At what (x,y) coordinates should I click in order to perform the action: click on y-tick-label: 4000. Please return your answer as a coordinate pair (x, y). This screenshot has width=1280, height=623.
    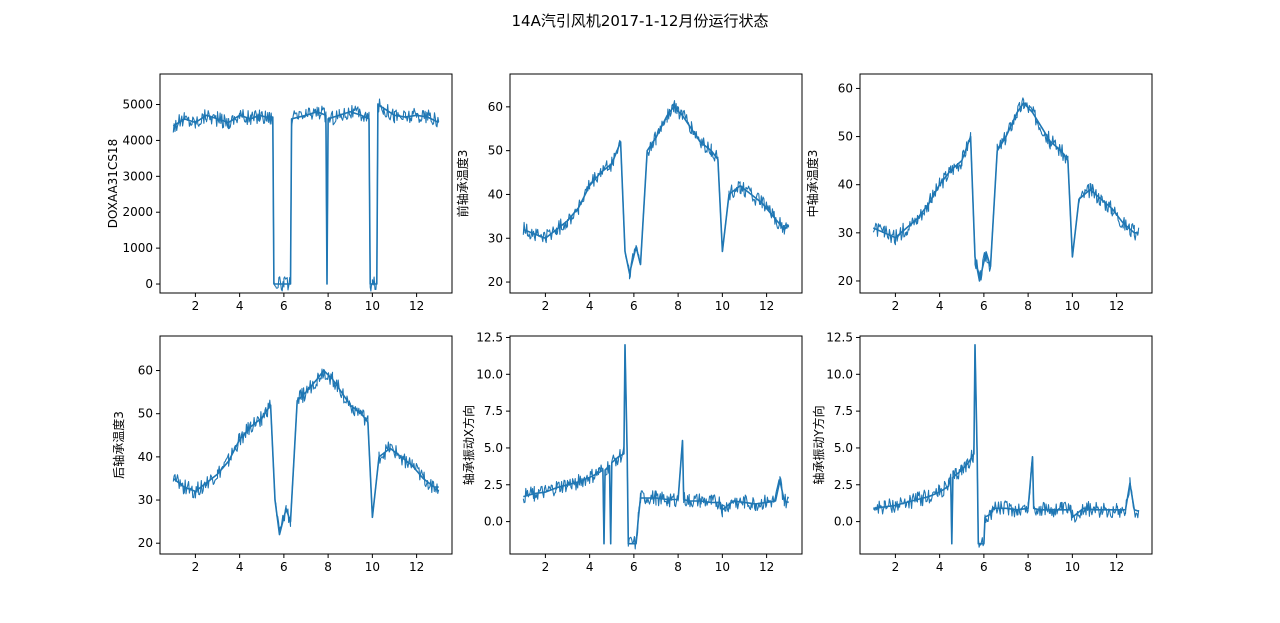
    Looking at the image, I should click on (137, 140).